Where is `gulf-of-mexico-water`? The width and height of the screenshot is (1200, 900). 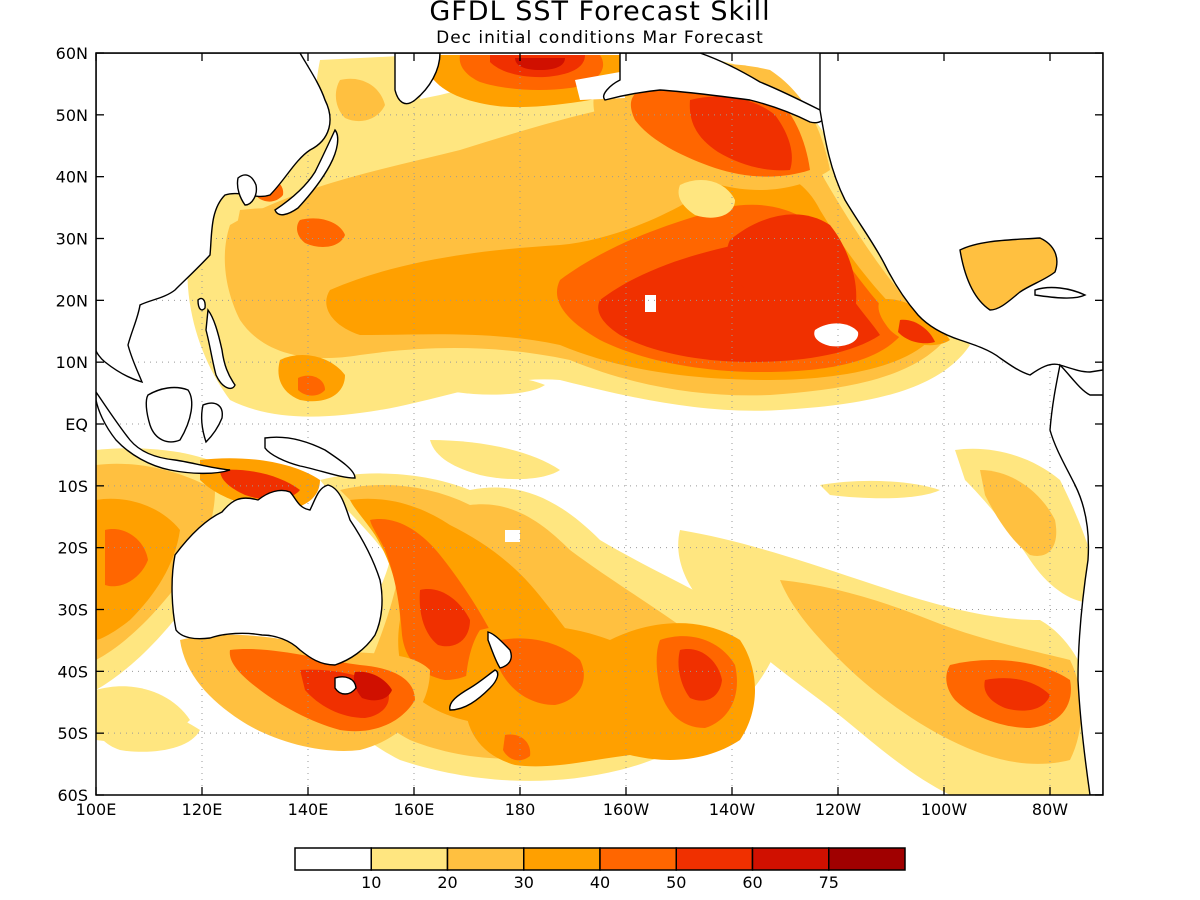
gulf-of-mexico-water is located at coordinates (1008, 274).